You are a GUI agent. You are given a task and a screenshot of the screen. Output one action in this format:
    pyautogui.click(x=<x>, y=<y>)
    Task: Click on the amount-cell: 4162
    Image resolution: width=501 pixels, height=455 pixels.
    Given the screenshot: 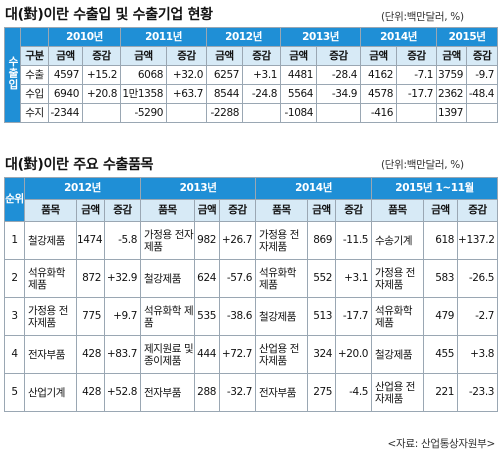 What is the action you would take?
    pyautogui.click(x=379, y=75)
    